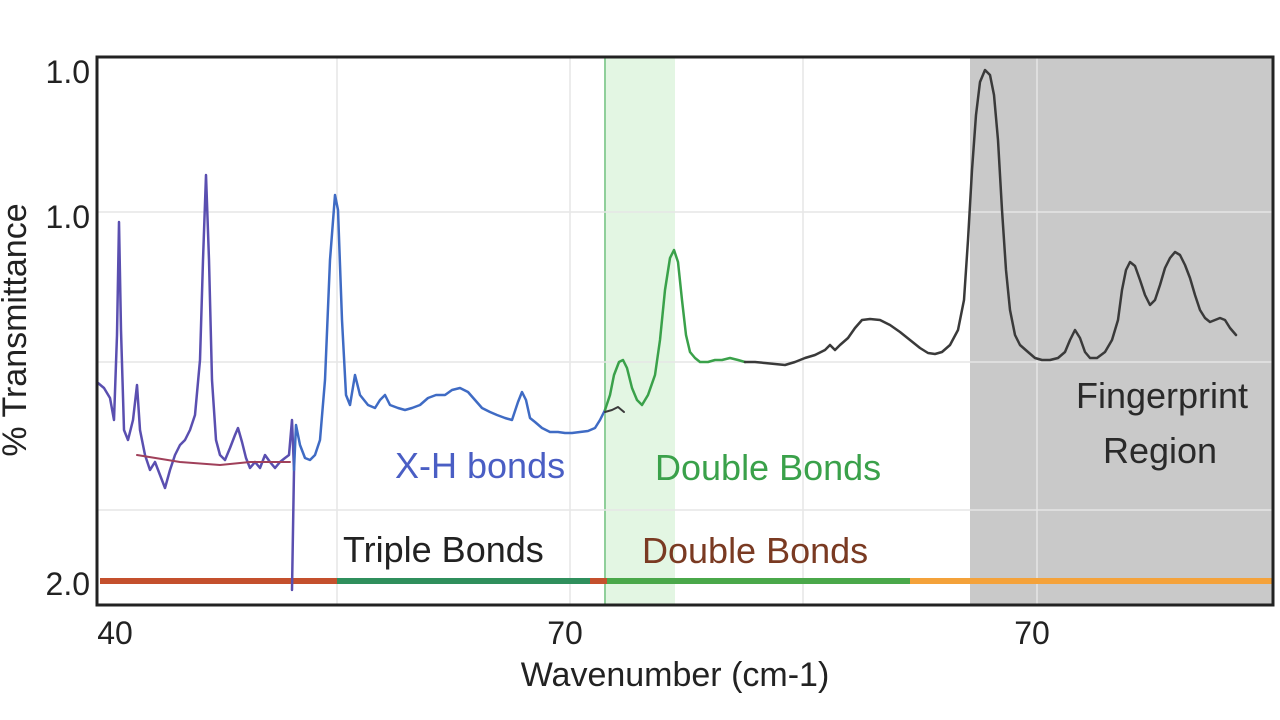 Image resolution: width=1280 pixels, height=720 pixels. Describe the element at coordinates (755, 550) in the screenshot. I see `region-label-double-lower: Double Bonds` at that location.